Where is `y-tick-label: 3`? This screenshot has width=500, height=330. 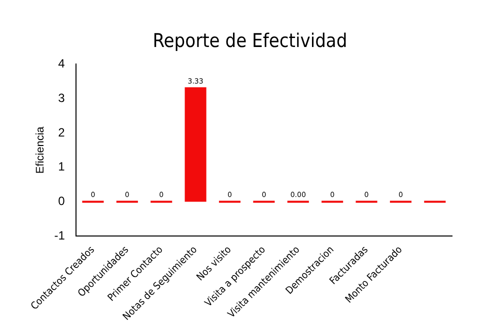
y-tick-label: 3 is located at coordinates (62, 97).